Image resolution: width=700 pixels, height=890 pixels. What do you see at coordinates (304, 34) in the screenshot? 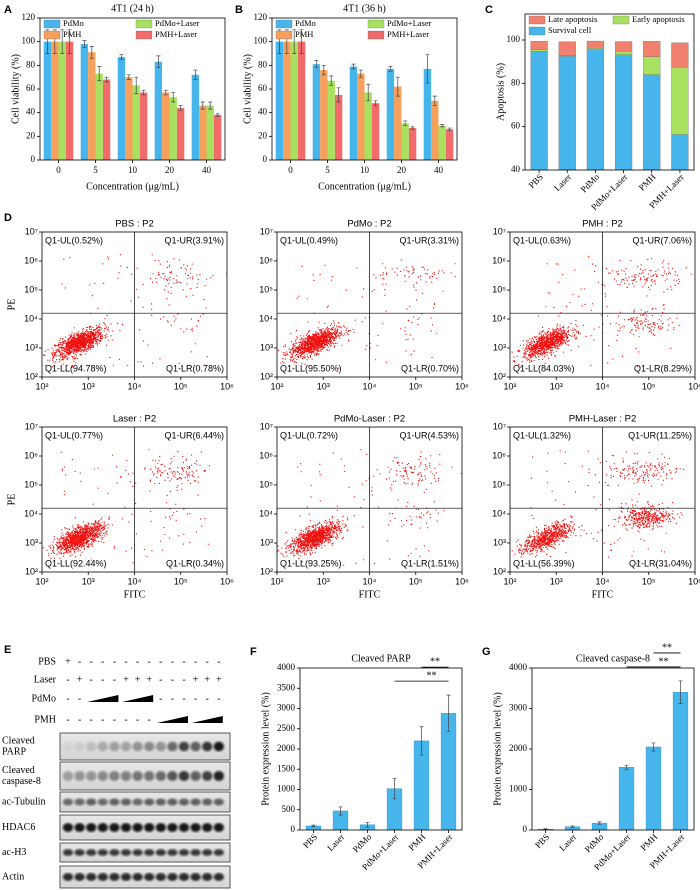
I see `legend-label: PMH` at bounding box center [304, 34].